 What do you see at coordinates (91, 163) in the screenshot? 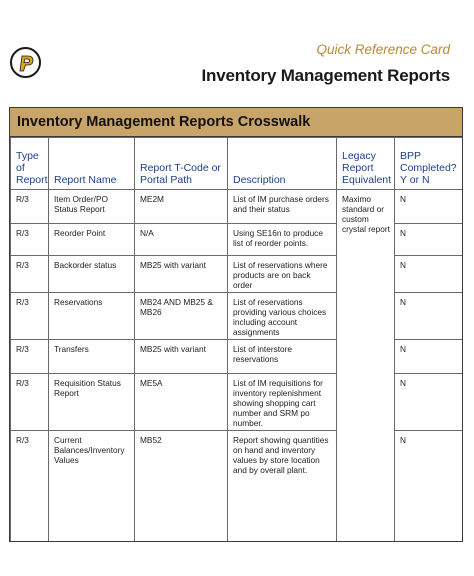
I see `column-header-name: Report Name` at bounding box center [91, 163].